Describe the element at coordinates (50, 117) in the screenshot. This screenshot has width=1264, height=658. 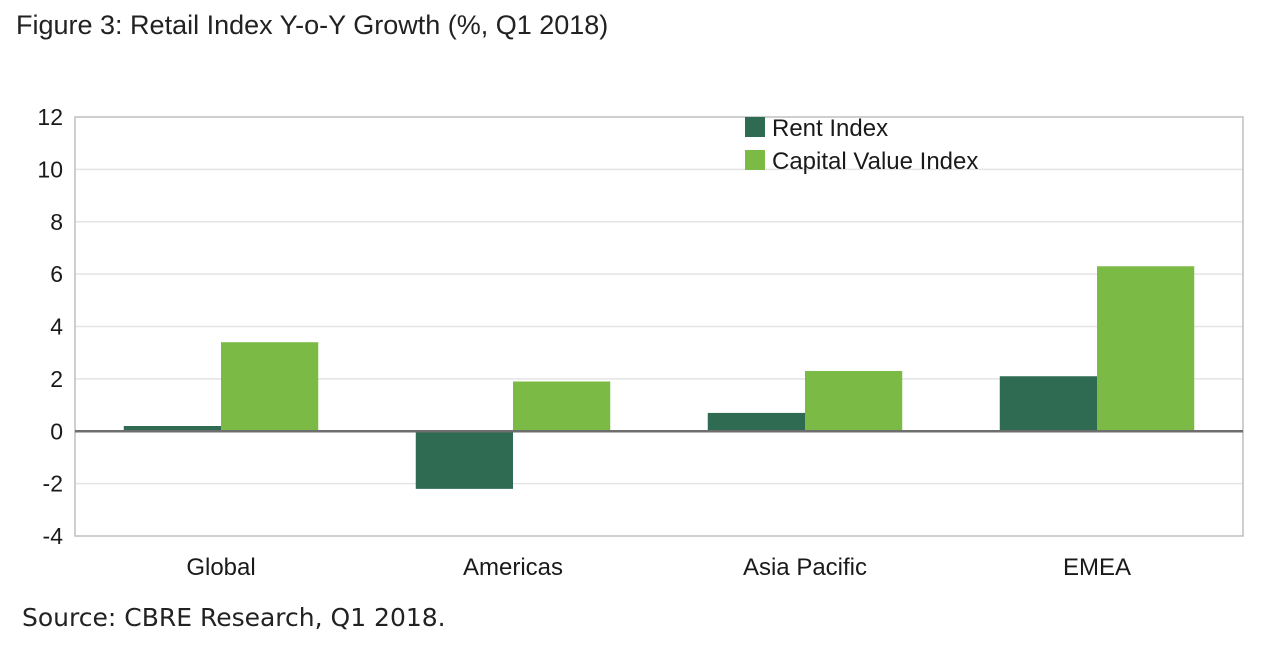
I see `y-tick-label: 12` at that location.